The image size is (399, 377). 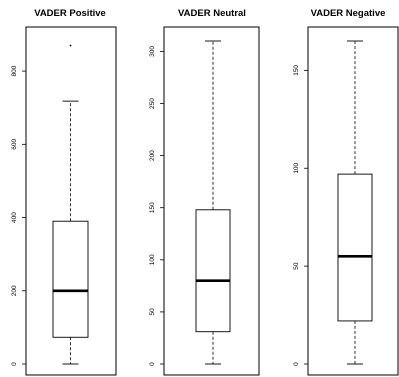 What do you see at coordinates (14, 144) in the screenshot?
I see `y-tick-label: 600` at bounding box center [14, 144].